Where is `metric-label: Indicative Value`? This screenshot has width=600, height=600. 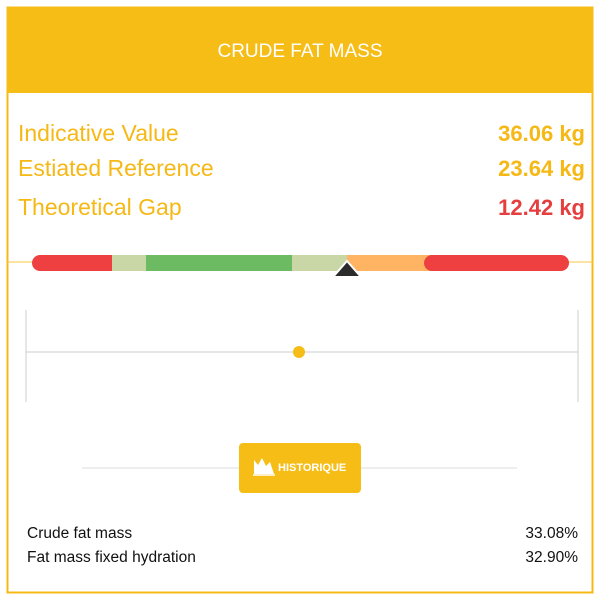 metric-label: Indicative Value is located at coordinates (98, 133).